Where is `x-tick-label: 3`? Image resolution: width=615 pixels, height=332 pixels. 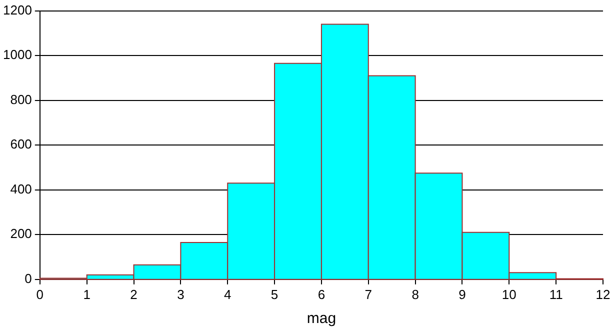
x-tick-label: 3 is located at coordinates (180, 294).